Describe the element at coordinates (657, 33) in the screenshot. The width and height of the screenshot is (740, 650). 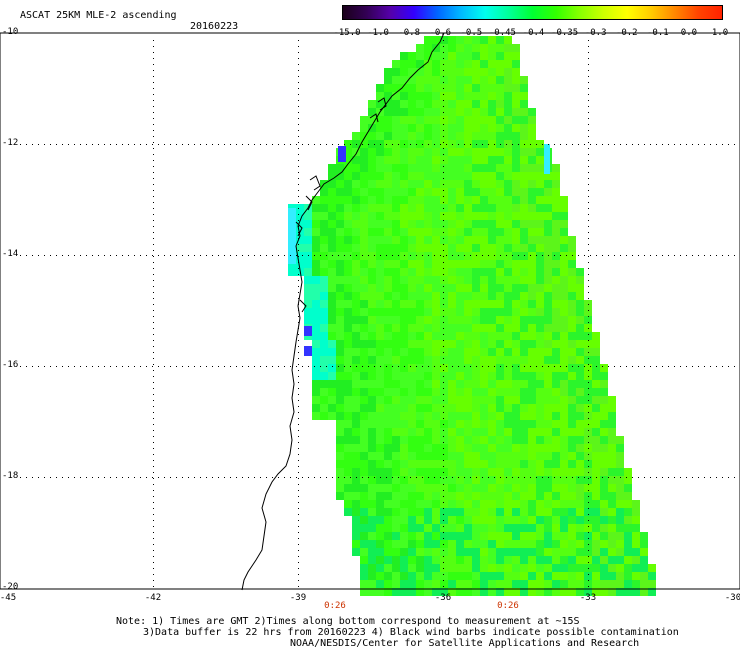
I see `colorbar-tick-label: -0.1` at that location.